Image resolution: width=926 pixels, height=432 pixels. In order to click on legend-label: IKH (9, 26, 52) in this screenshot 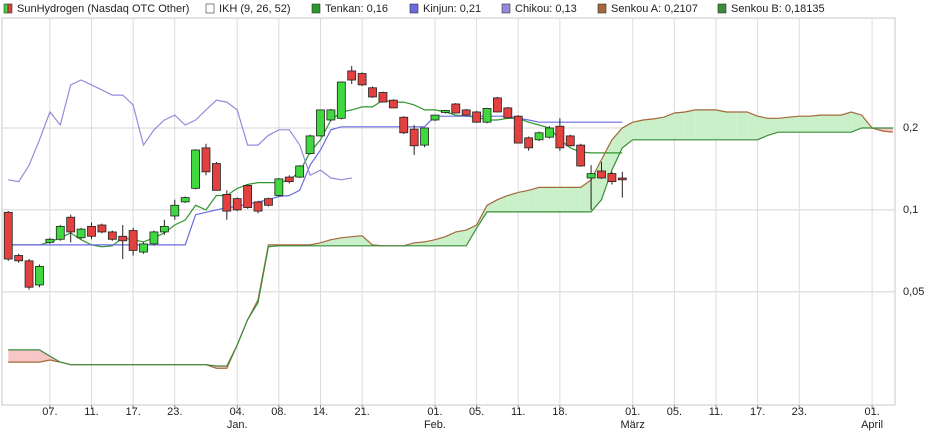, I will do `click(255, 9)`.